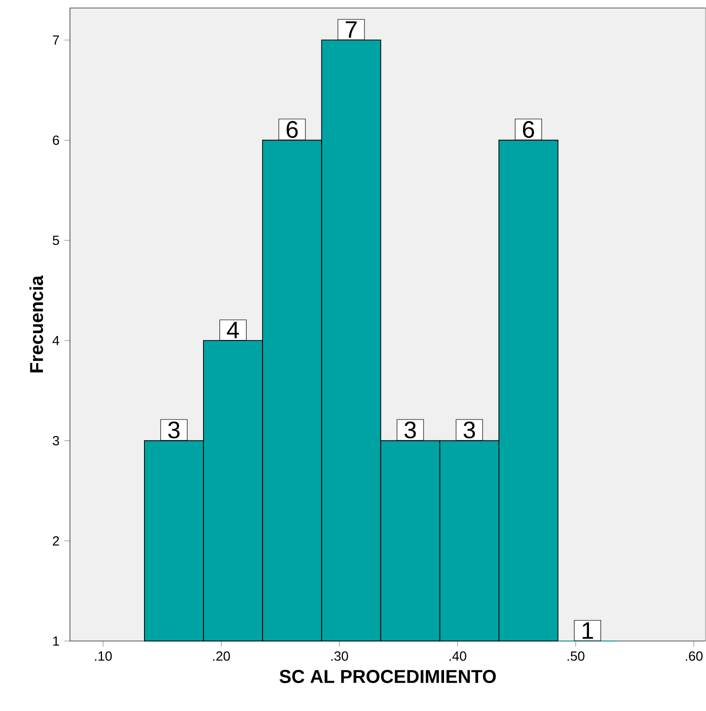 This screenshot has height=711, width=706. What do you see at coordinates (388, 677) in the screenshot?
I see `x-axis-title: SC AL PROCEDIMIENTO` at bounding box center [388, 677].